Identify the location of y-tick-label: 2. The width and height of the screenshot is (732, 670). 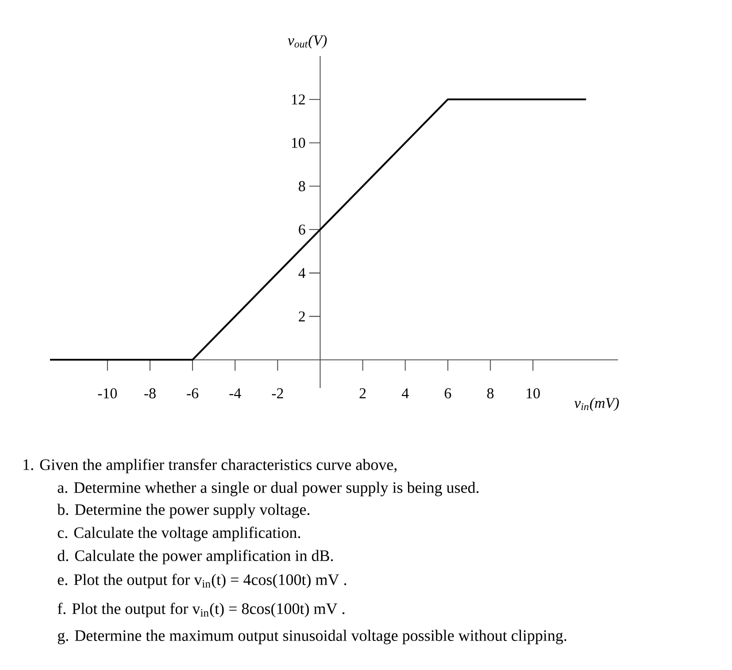
(301, 316).